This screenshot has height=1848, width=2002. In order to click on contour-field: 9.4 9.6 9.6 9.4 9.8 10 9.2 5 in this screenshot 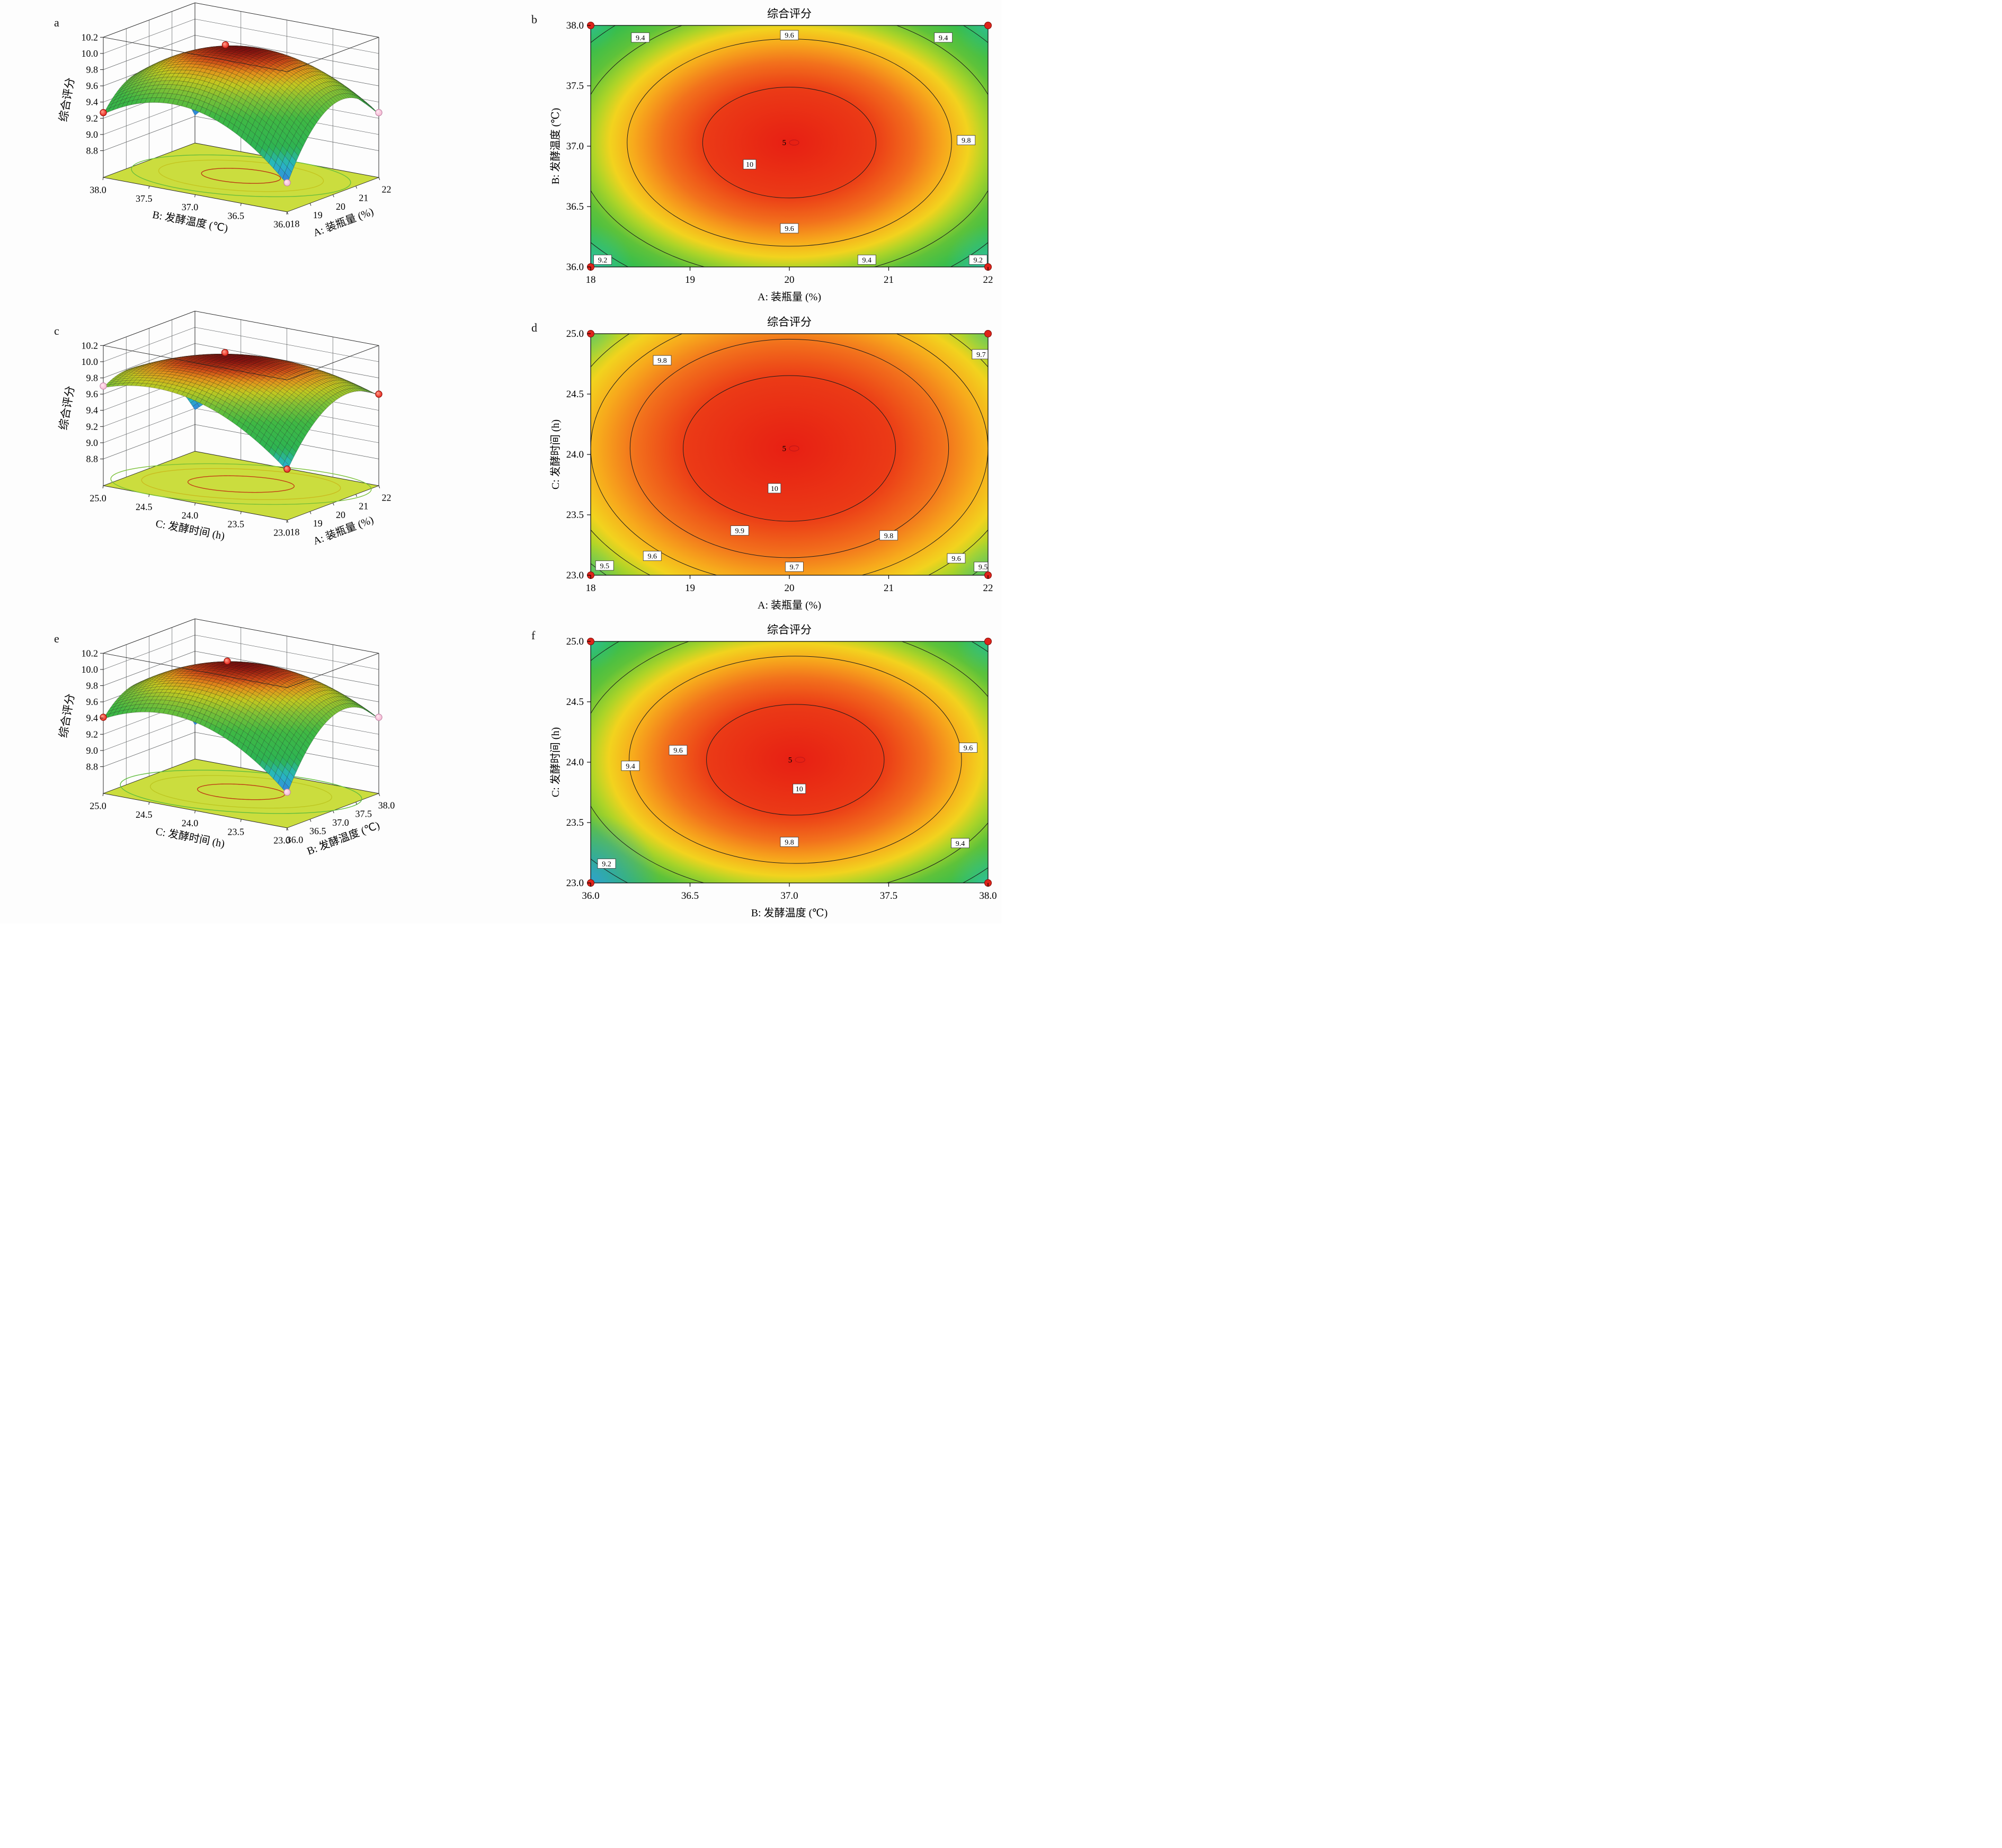, I will do `click(789, 762)`.